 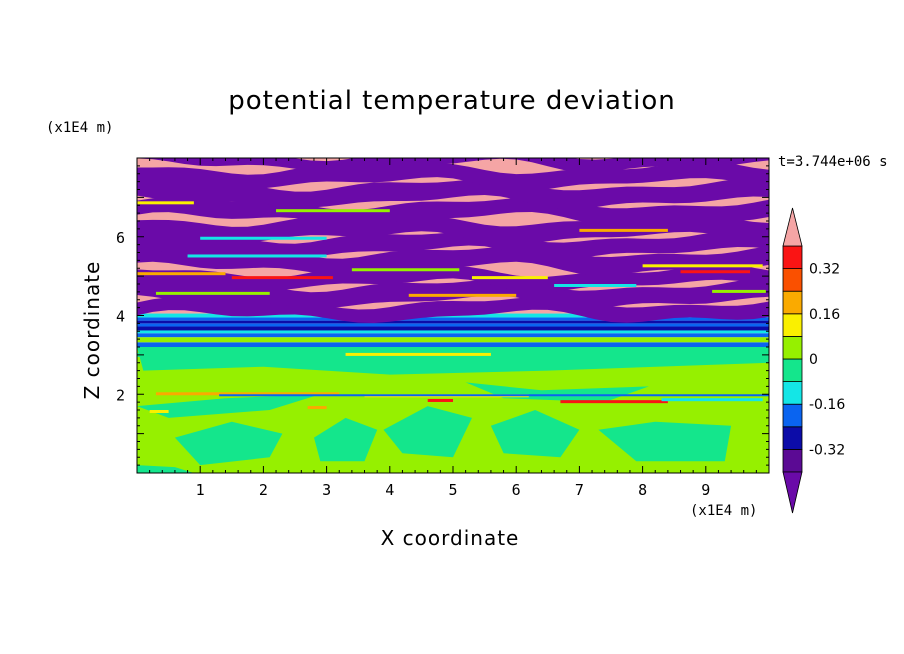 What do you see at coordinates (120, 238) in the screenshot?
I see `y-tick-label: 6` at bounding box center [120, 238].